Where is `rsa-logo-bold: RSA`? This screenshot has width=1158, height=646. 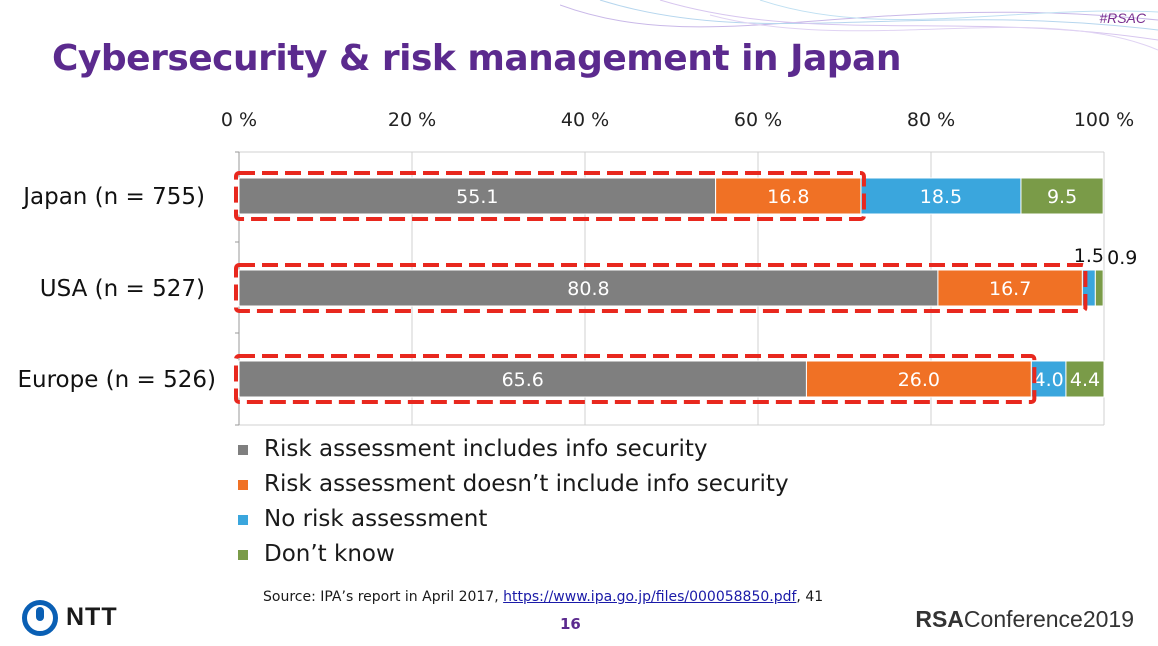
rsa-logo-bold: RSA is located at coordinates (939, 619).